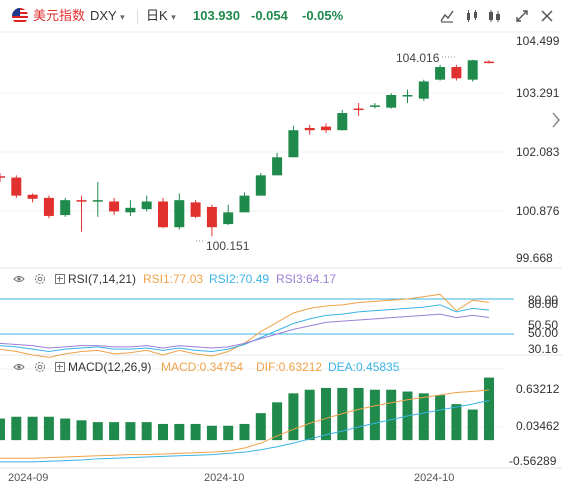 The image size is (562, 491). I want to click on rsi-tick: 50.50, so click(543, 325).